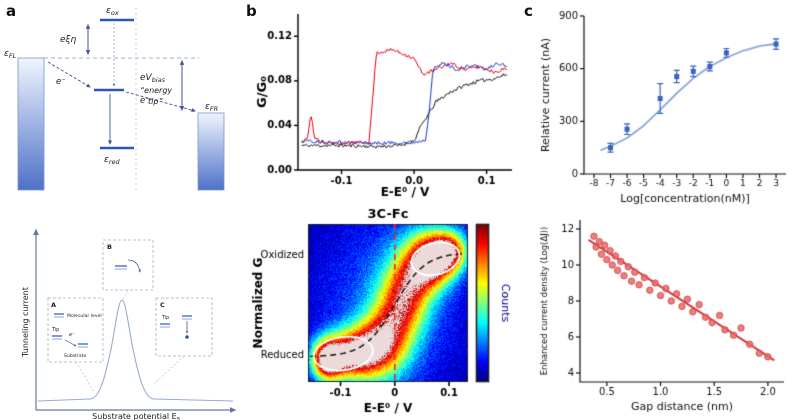 This screenshot has height=420, width=800. I want to click on substrate-glyph-a, so click(83, 345).